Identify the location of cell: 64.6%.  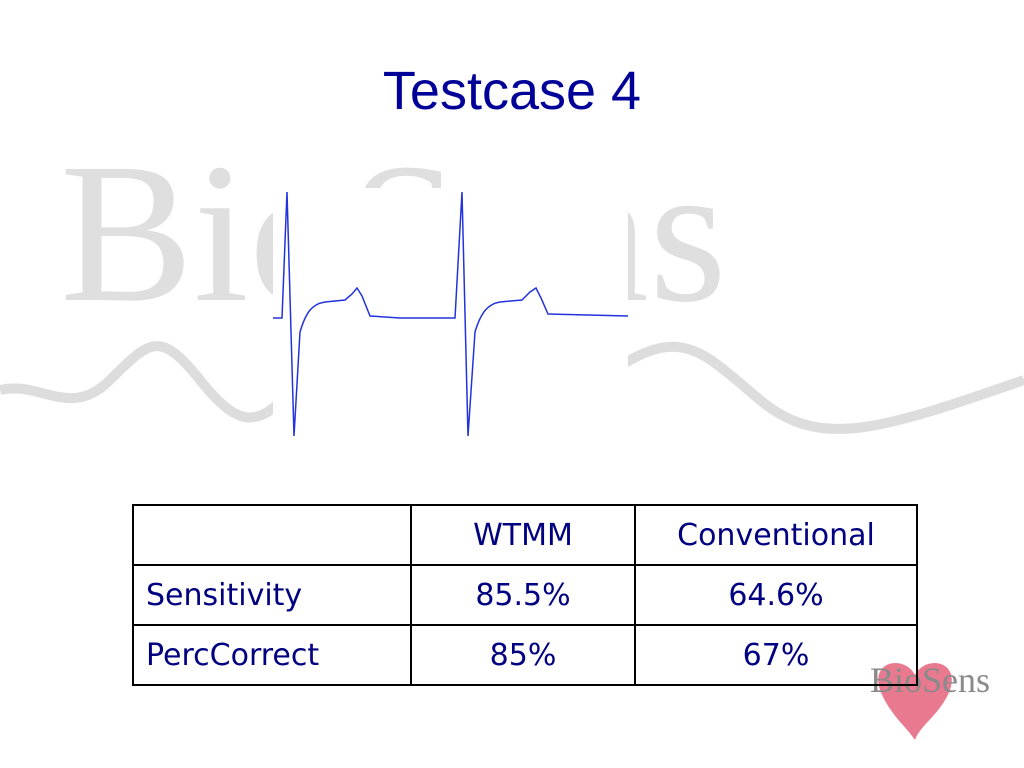
(776, 595).